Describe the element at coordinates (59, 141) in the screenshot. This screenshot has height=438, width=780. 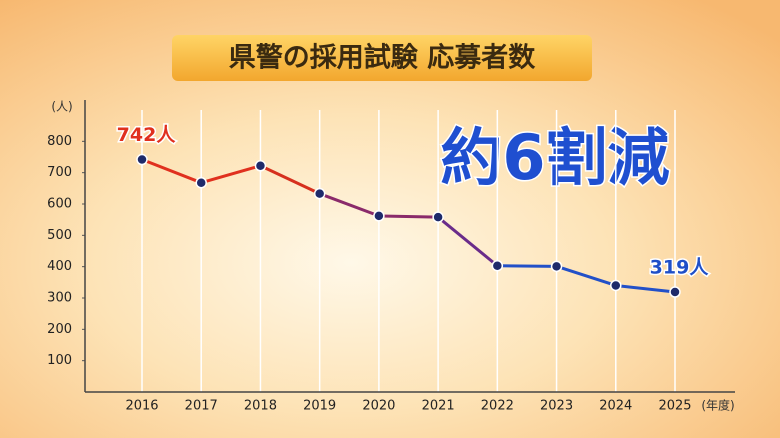
I see `y-tick-label: 800` at that location.